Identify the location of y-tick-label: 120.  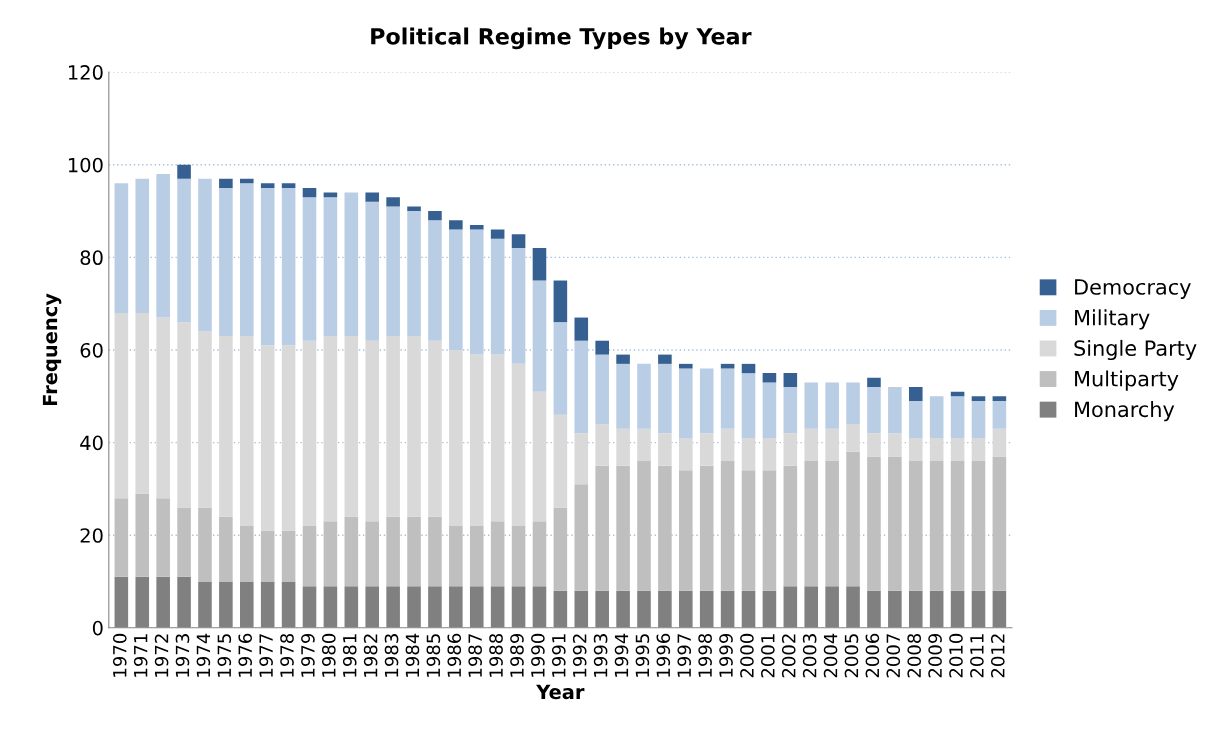
(85, 72).